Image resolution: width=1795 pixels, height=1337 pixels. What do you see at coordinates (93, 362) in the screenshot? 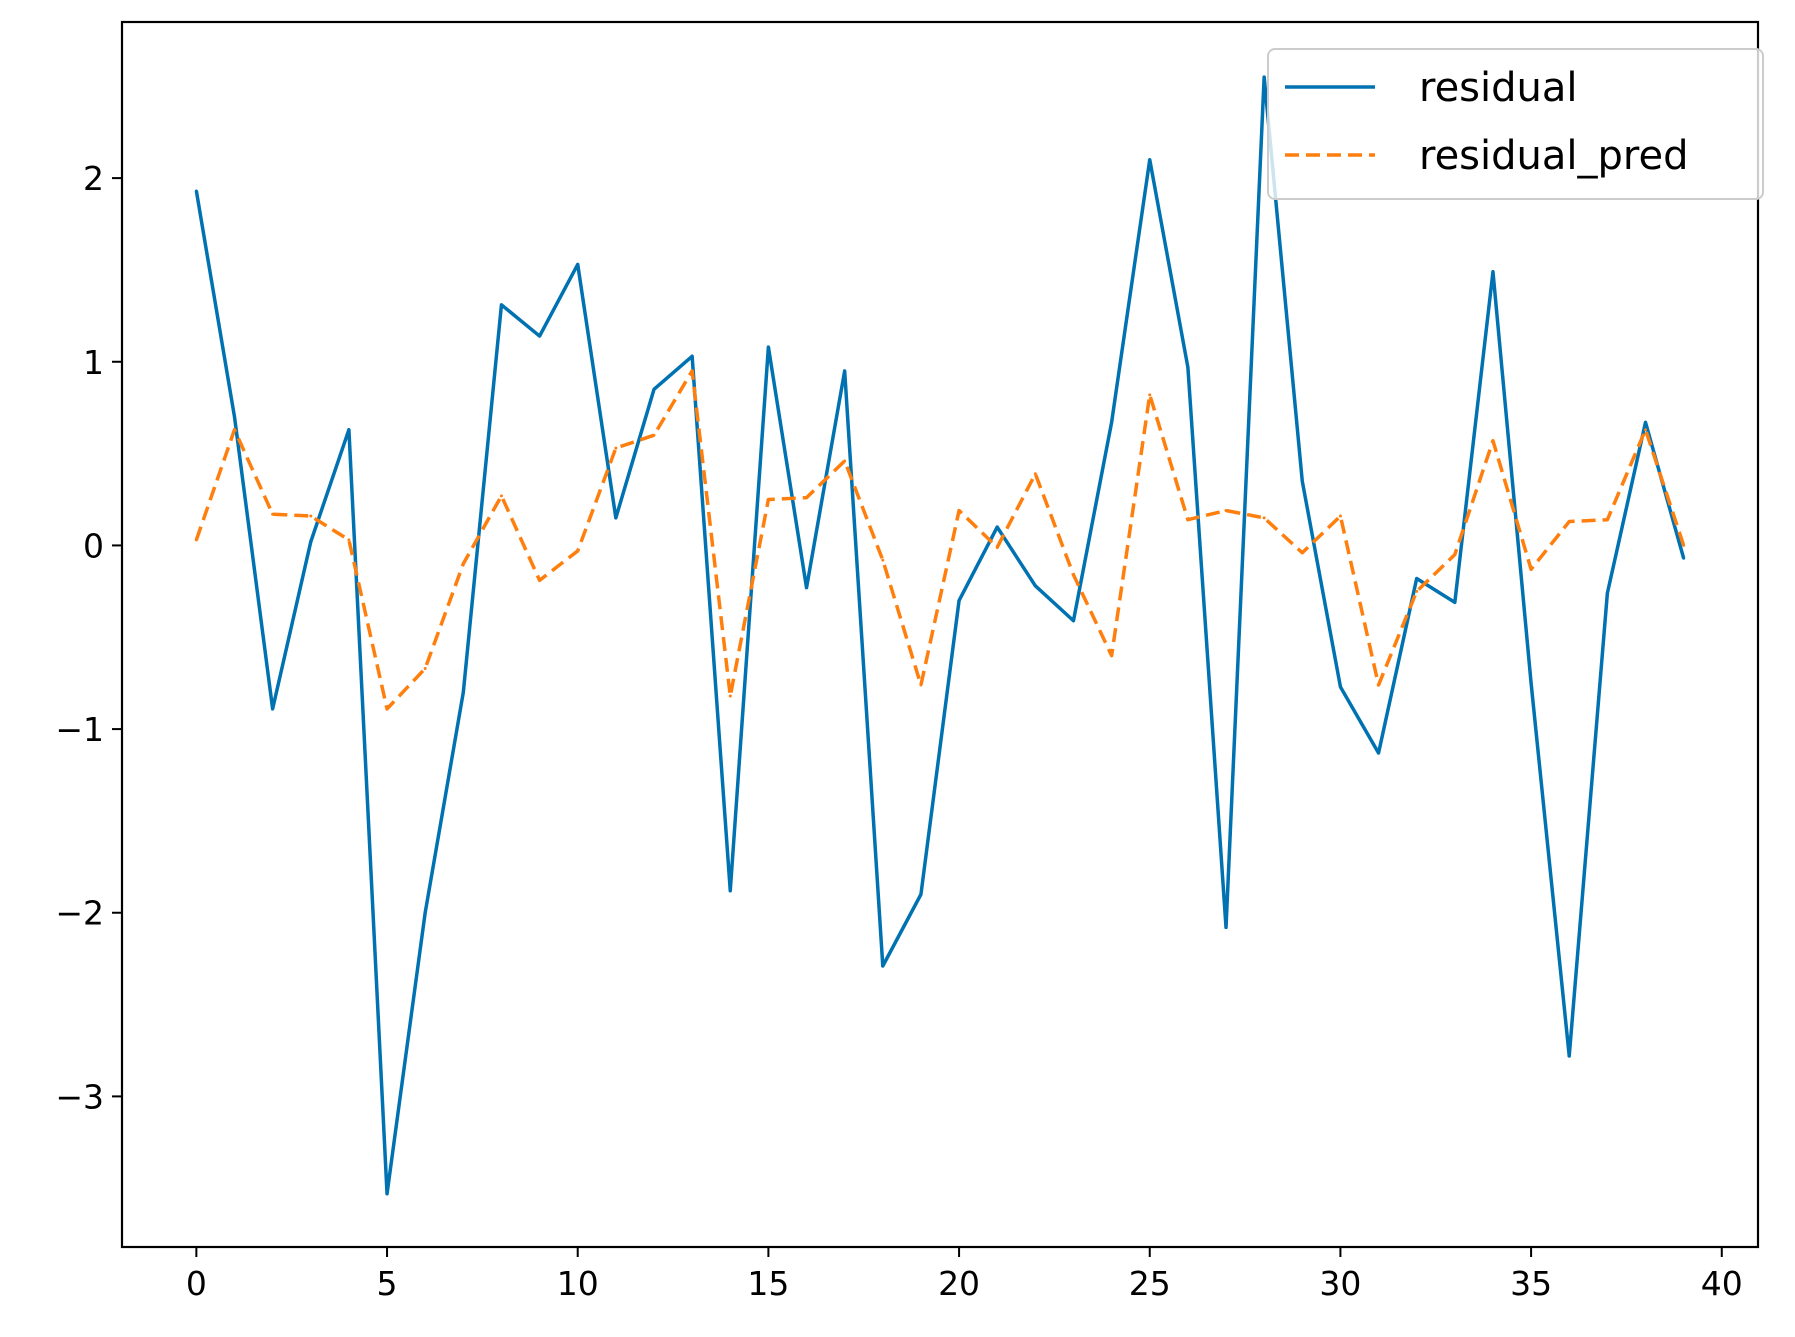
I see `y-tick-label: 1` at bounding box center [93, 362].